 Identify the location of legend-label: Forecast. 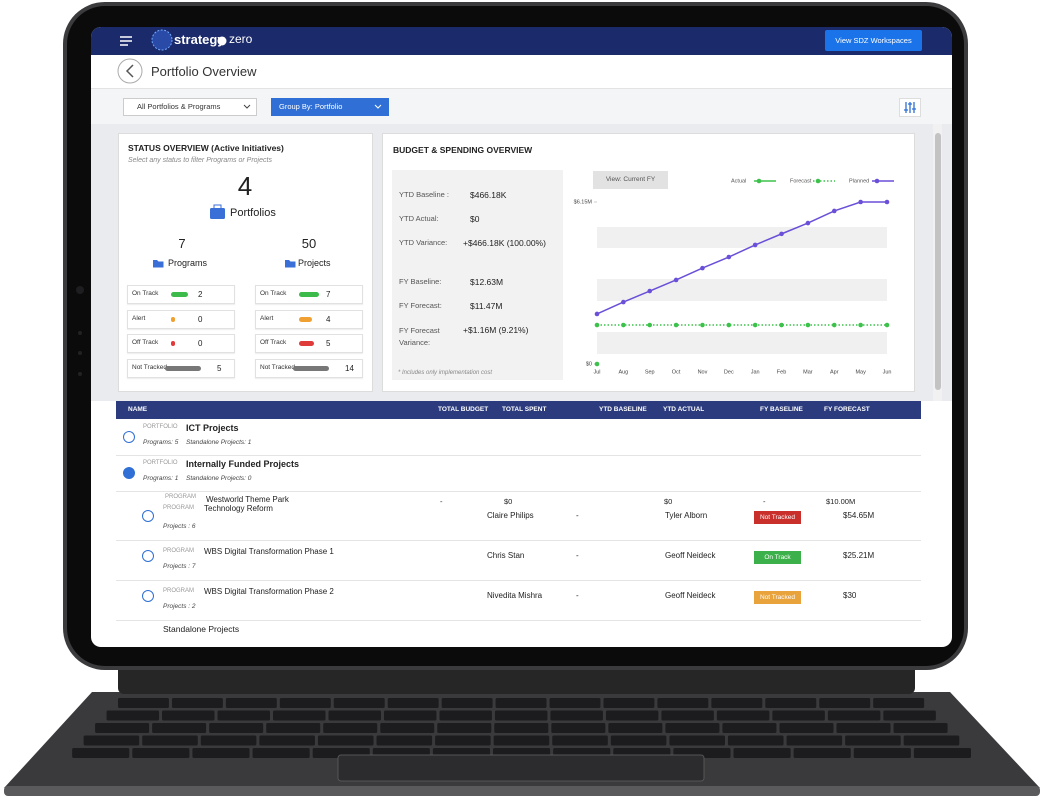
(801, 181).